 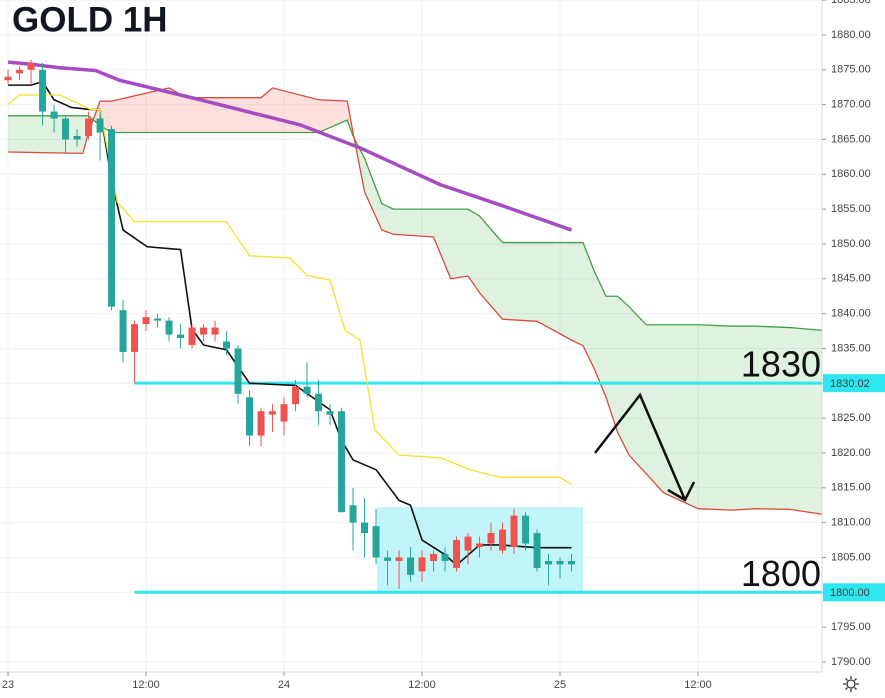 What do you see at coordinates (781, 364) in the screenshot?
I see `level-label: 1830` at bounding box center [781, 364].